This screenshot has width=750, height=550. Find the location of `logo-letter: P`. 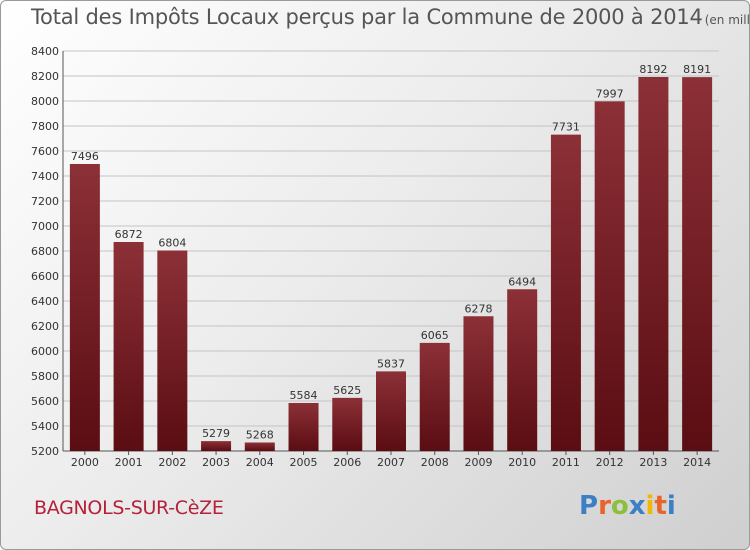

logo-letter: P is located at coordinates (589, 506).